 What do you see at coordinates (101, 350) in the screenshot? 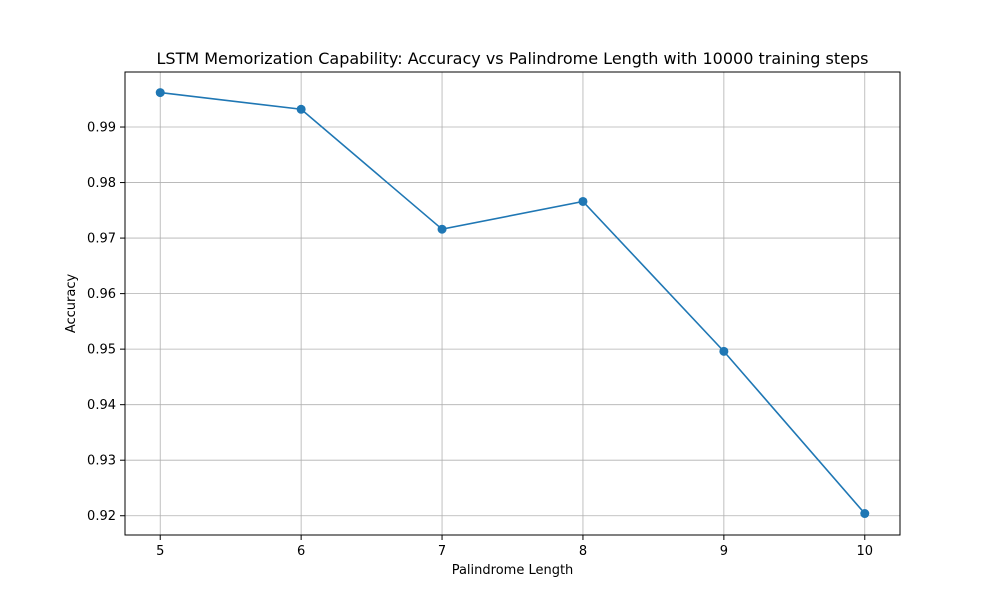
I see `y-tick-label: 0.95` at bounding box center [101, 350].